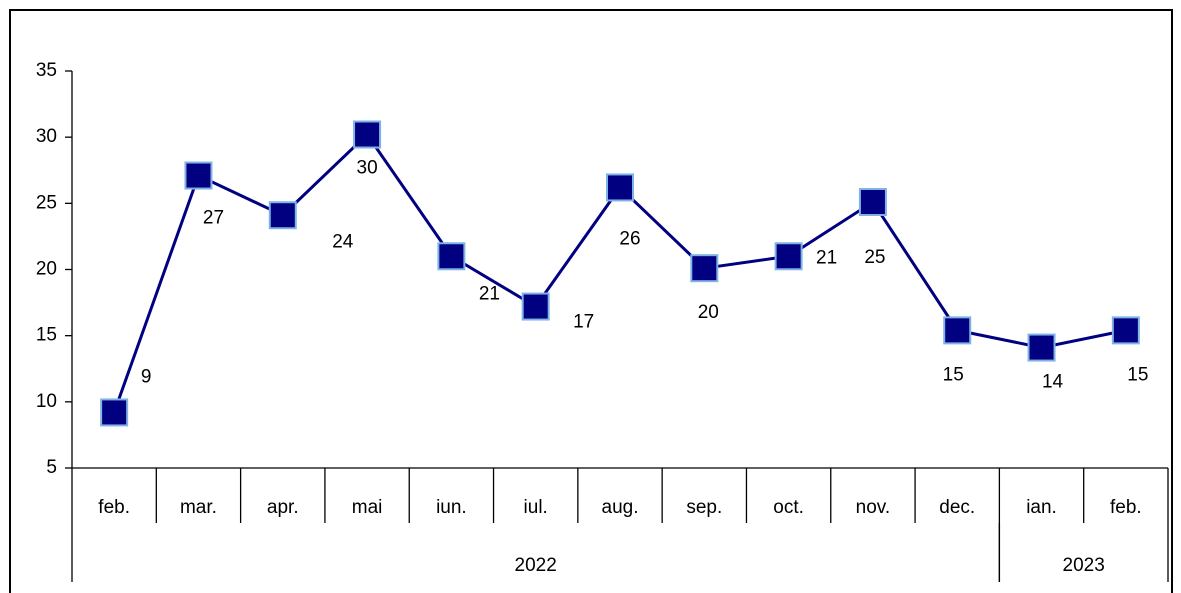 The width and height of the screenshot is (1181, 593). I want to click on data-label: 25, so click(874, 257).